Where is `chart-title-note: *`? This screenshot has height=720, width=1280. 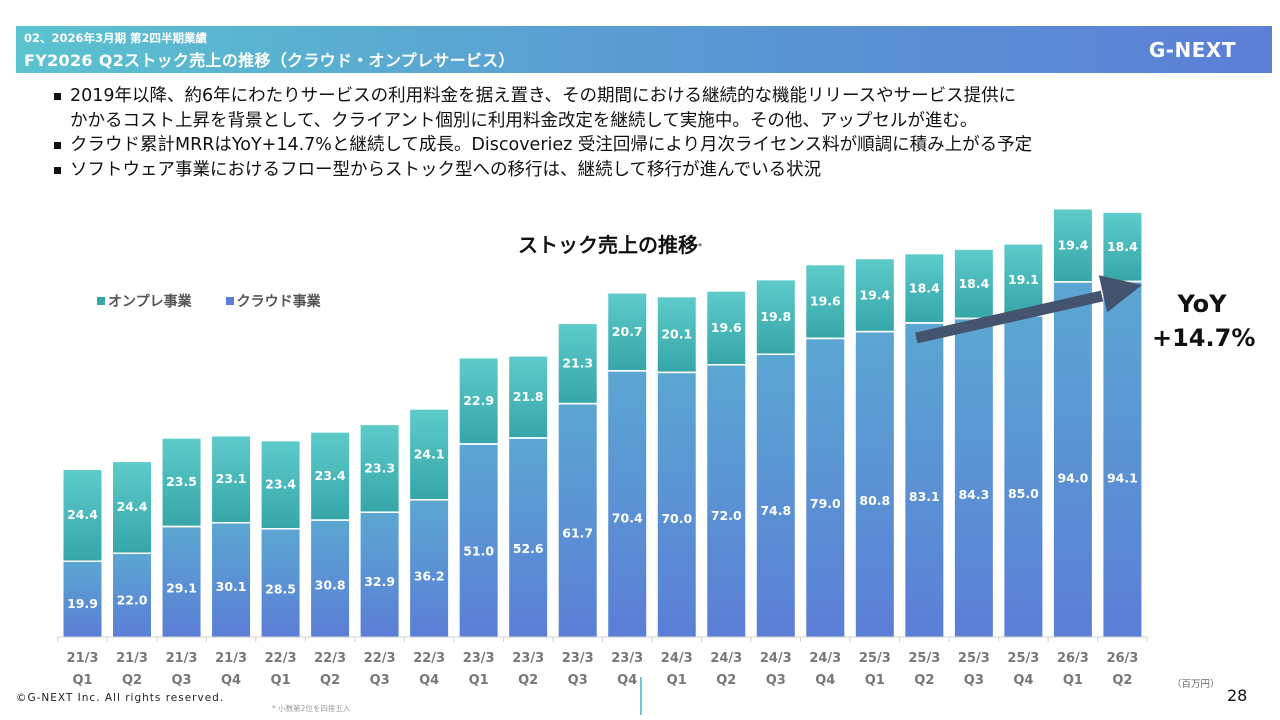 chart-title-note: * is located at coordinates (700, 246).